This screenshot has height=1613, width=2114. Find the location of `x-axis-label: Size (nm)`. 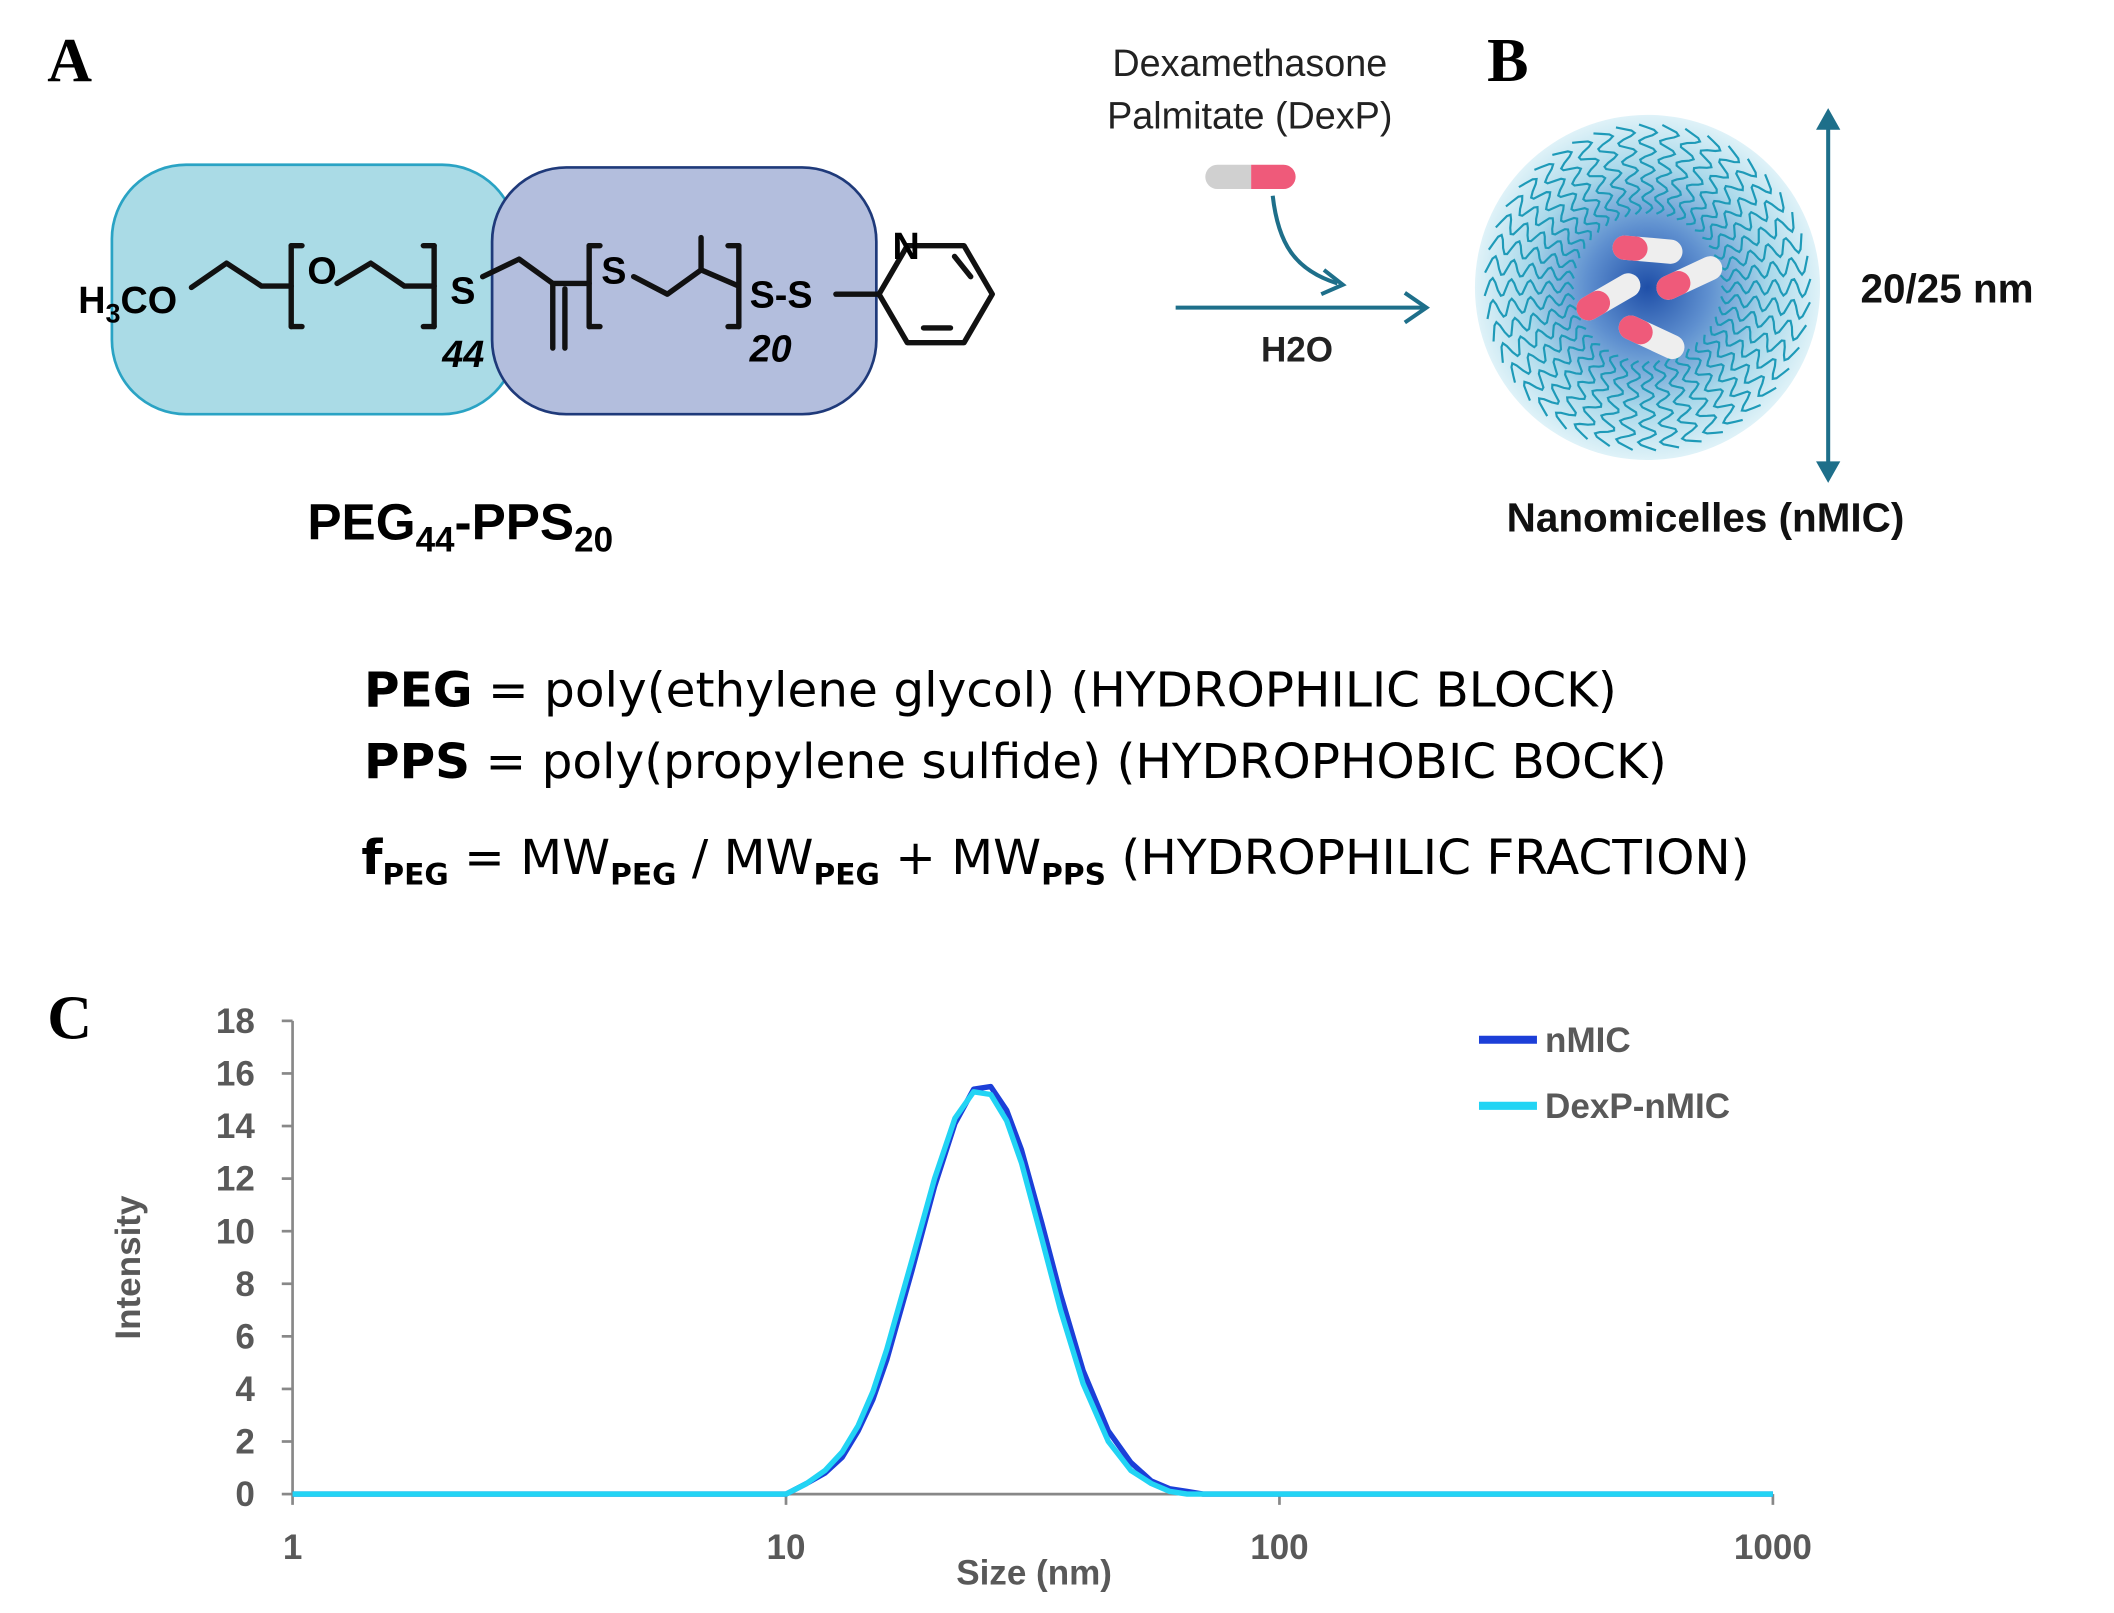

x-axis-label: Size (nm) is located at coordinates (1034, 1572).